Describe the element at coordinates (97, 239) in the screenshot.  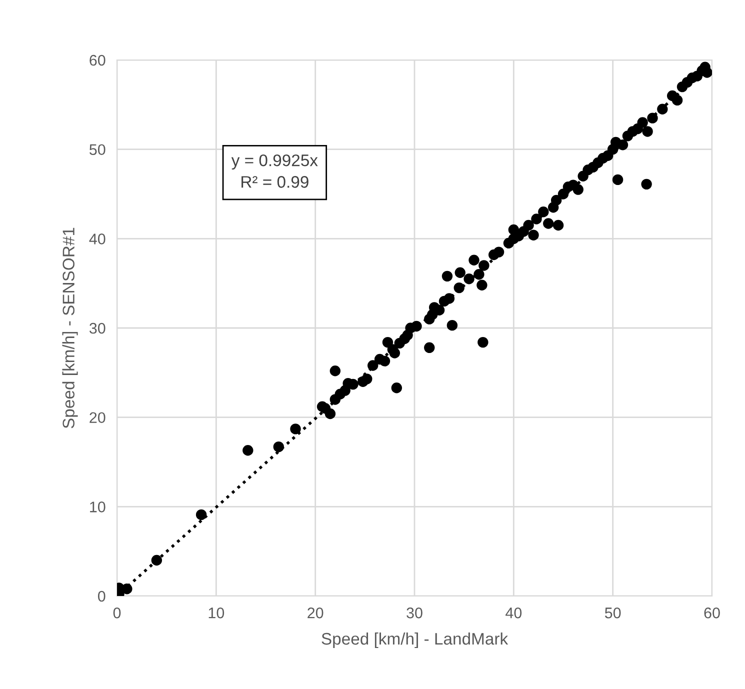
I see `y-tick-label: 40` at that location.